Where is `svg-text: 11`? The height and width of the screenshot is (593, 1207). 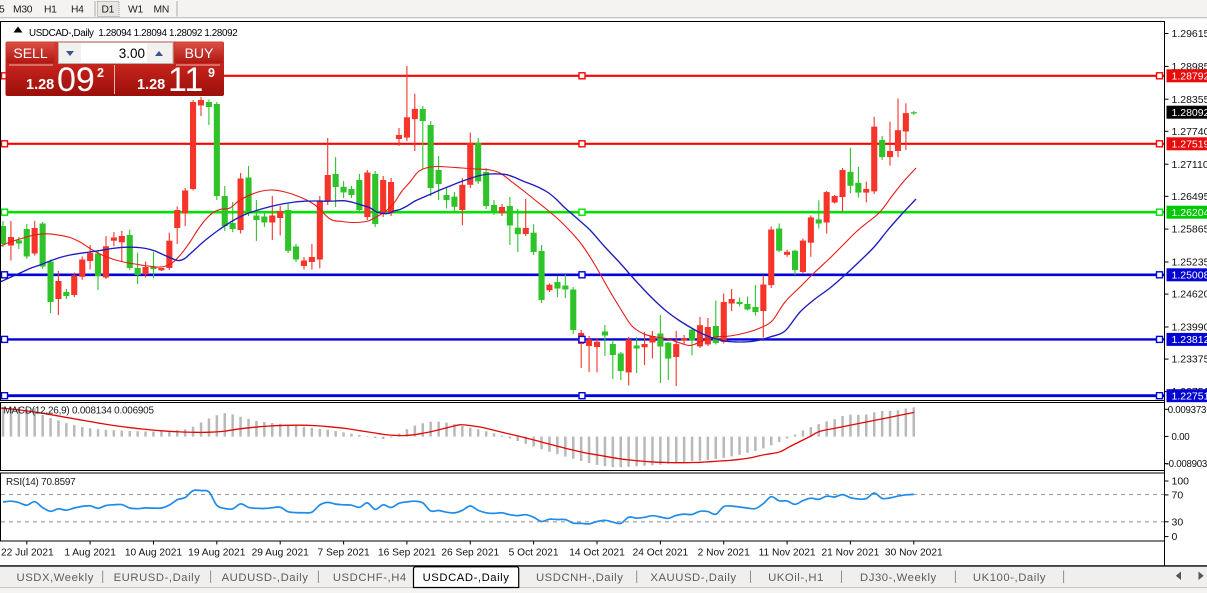 svg-text: 11 is located at coordinates (185, 80).